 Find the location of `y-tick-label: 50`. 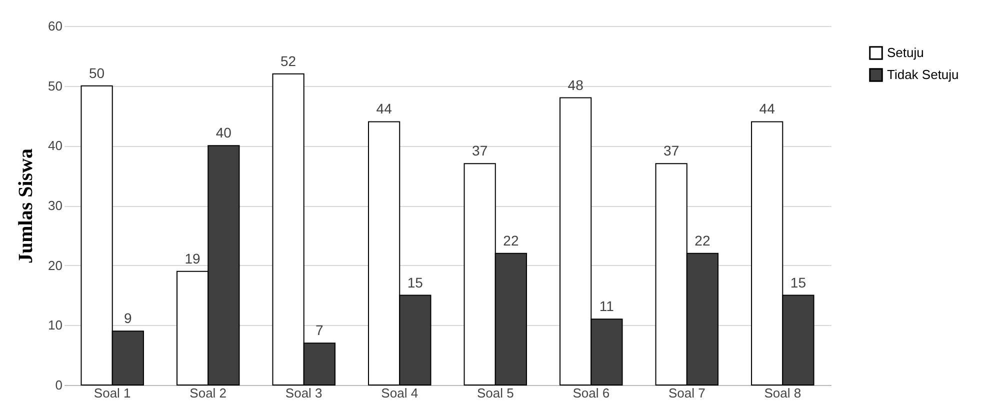

y-tick-label: 50 is located at coordinates (55, 86).